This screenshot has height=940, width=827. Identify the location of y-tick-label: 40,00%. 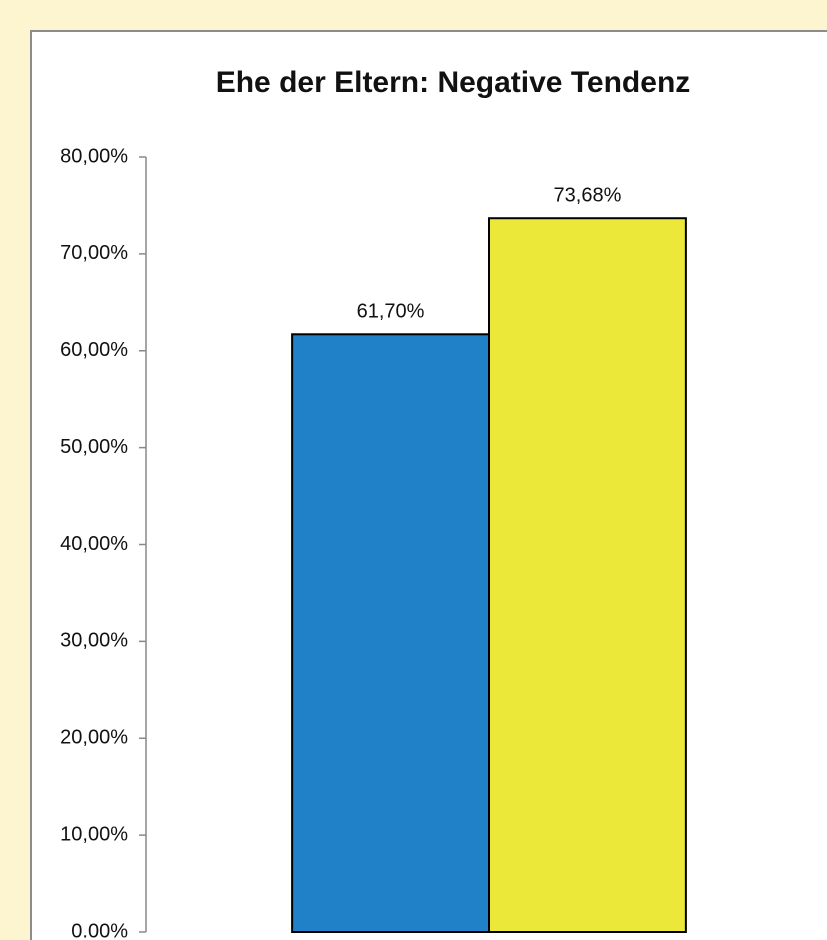
(94, 544).